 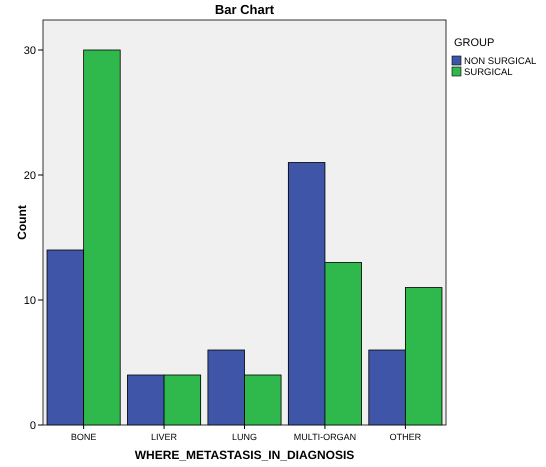 What do you see at coordinates (164, 437) in the screenshot?
I see `x-tick-label: LIVER` at bounding box center [164, 437].